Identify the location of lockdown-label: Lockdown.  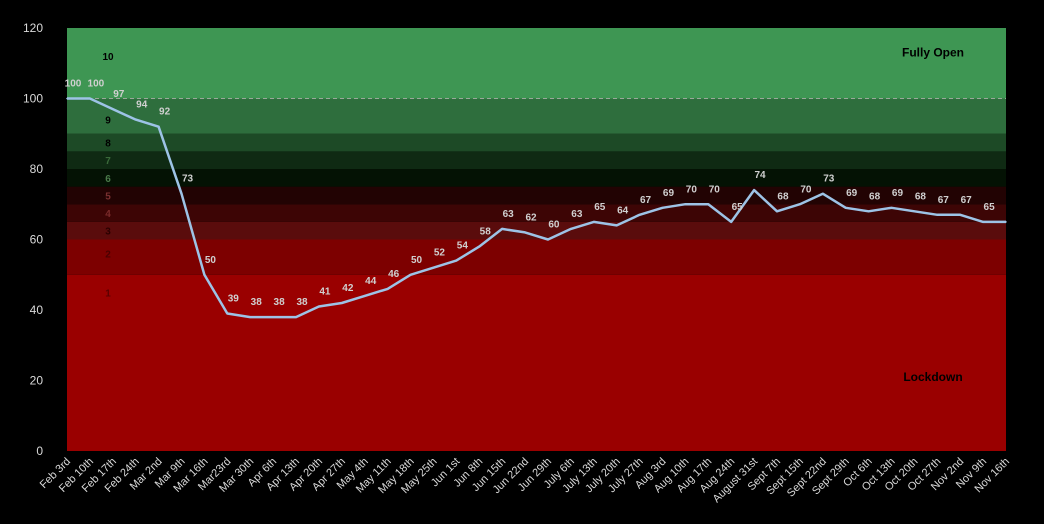
(932, 377).